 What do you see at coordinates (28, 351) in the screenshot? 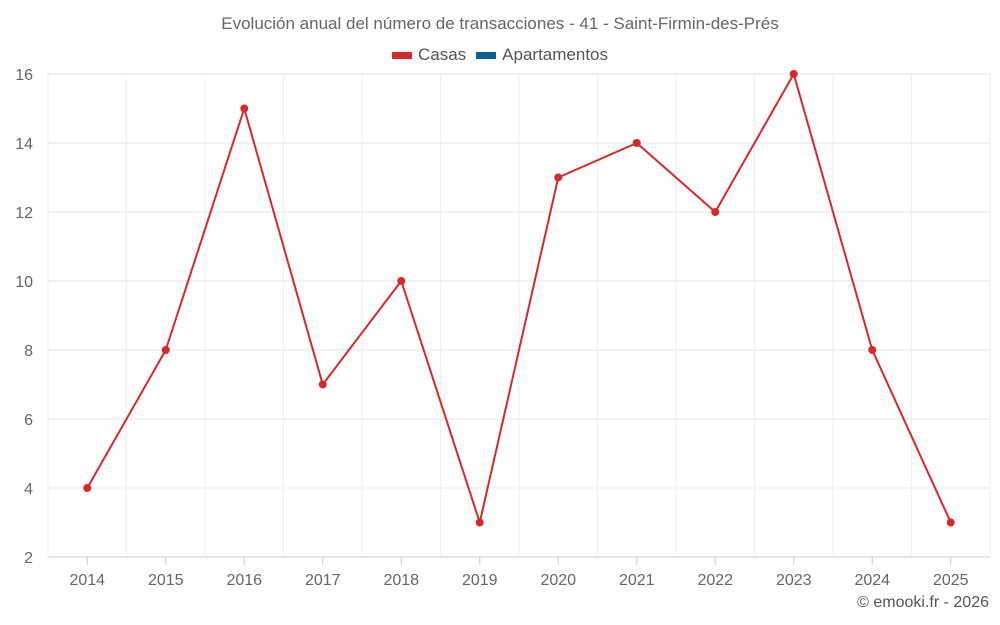
I see `y-tick-label-8: 8` at bounding box center [28, 351].